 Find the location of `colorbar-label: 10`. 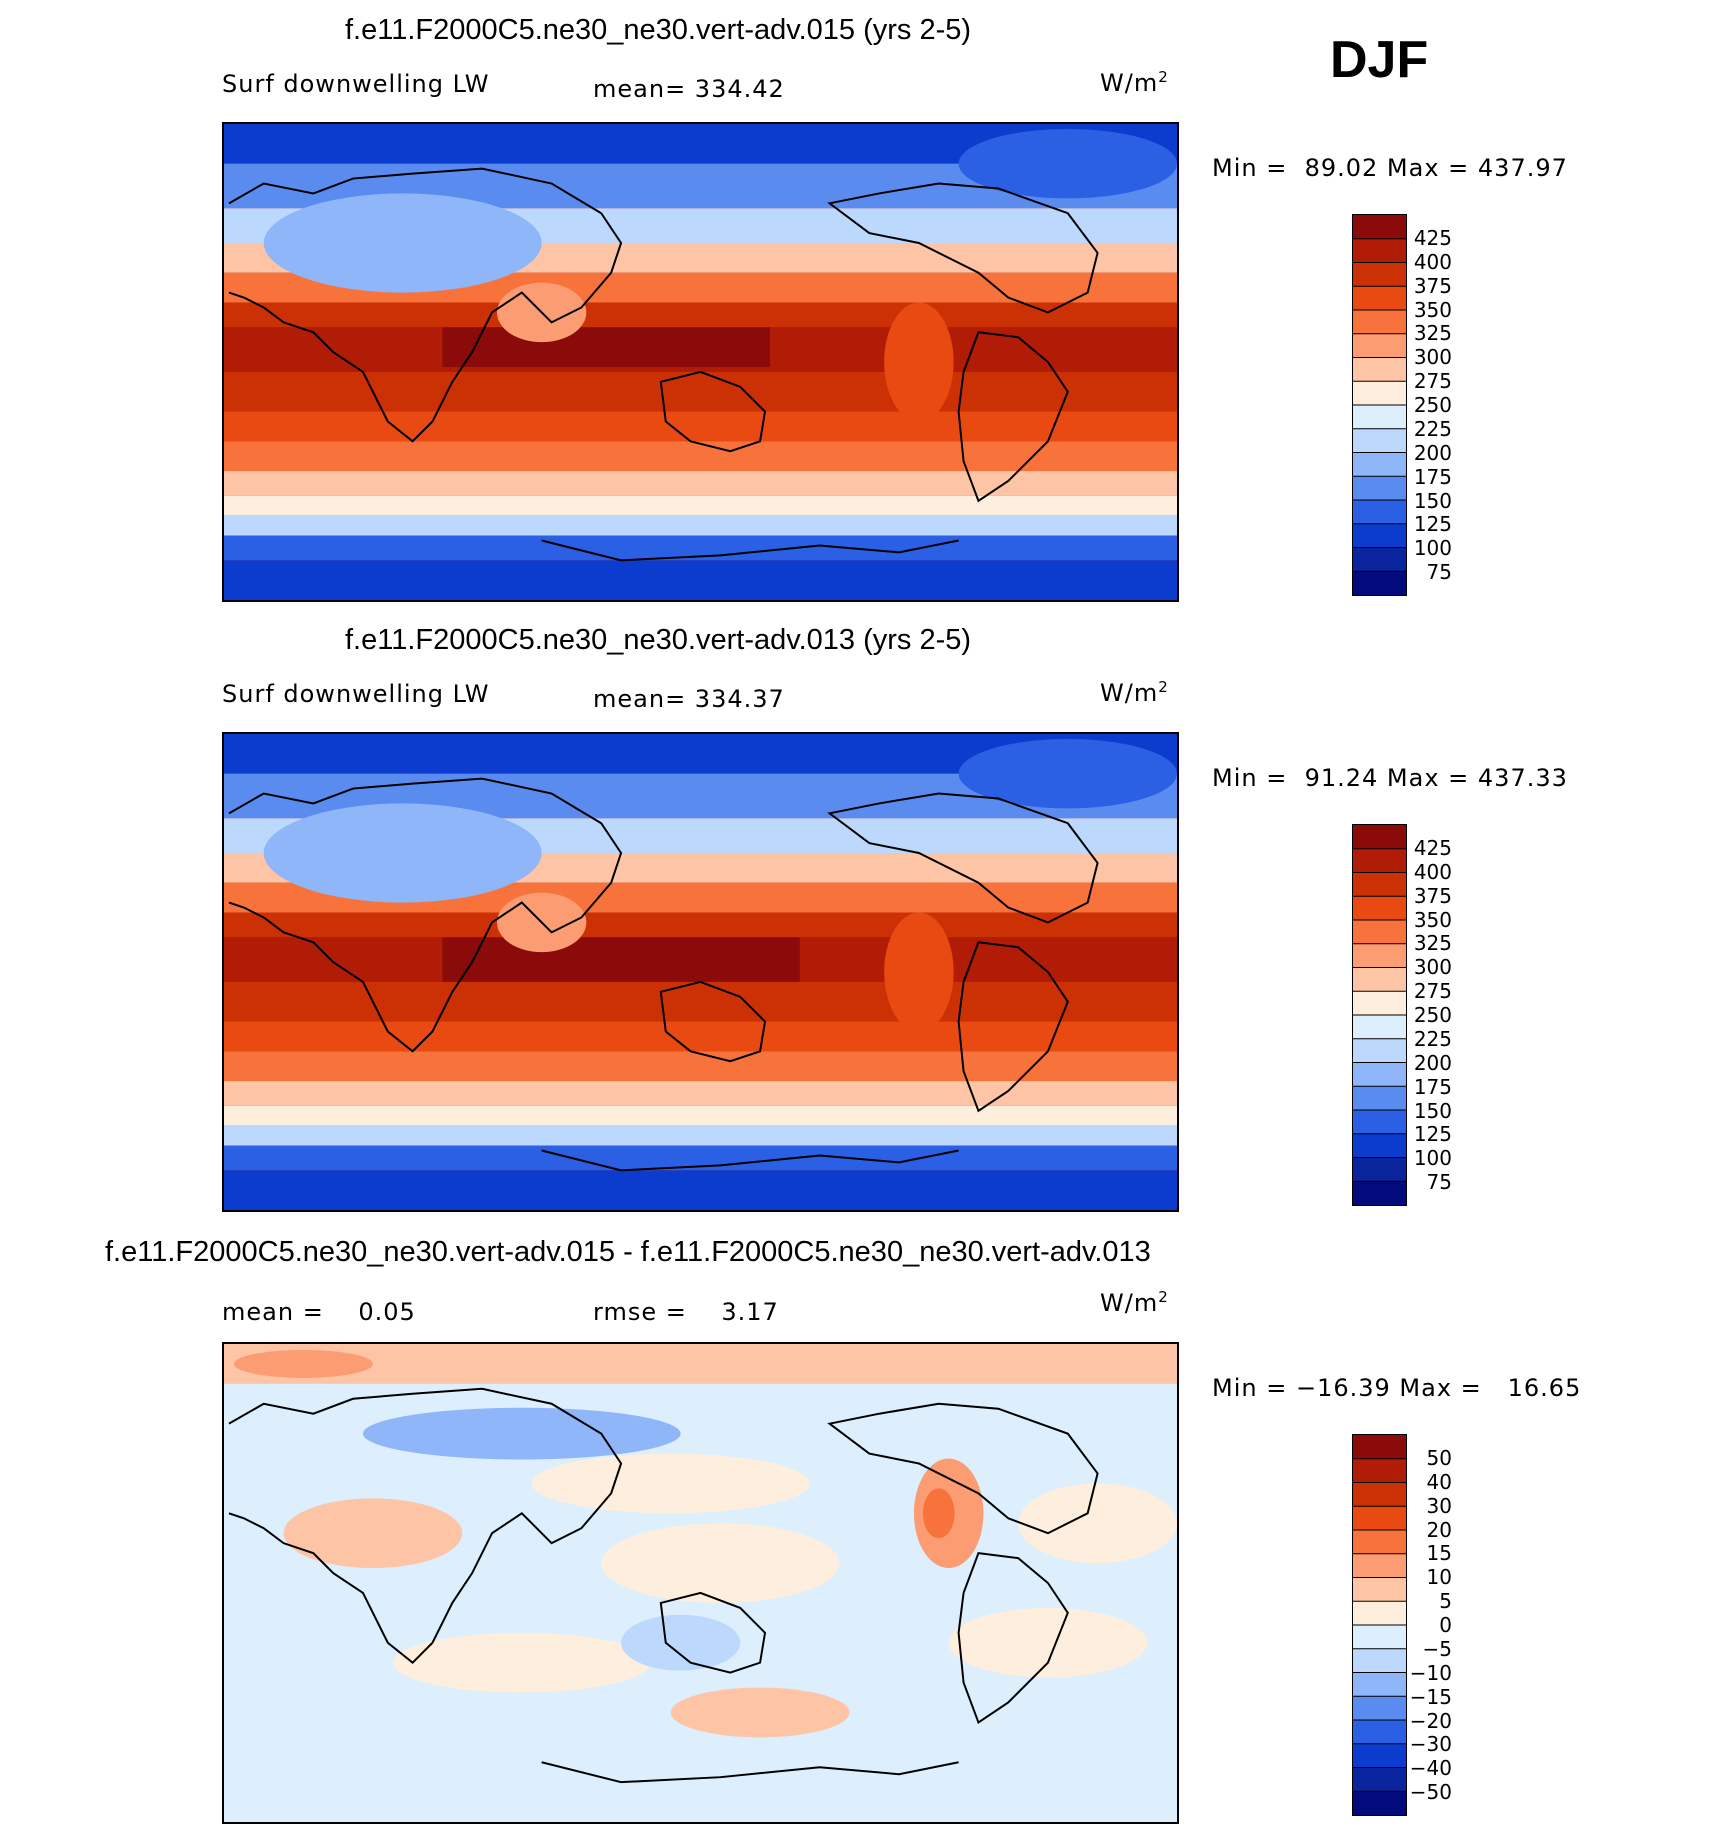

colorbar-label: 10 is located at coordinates (1439, 1577).